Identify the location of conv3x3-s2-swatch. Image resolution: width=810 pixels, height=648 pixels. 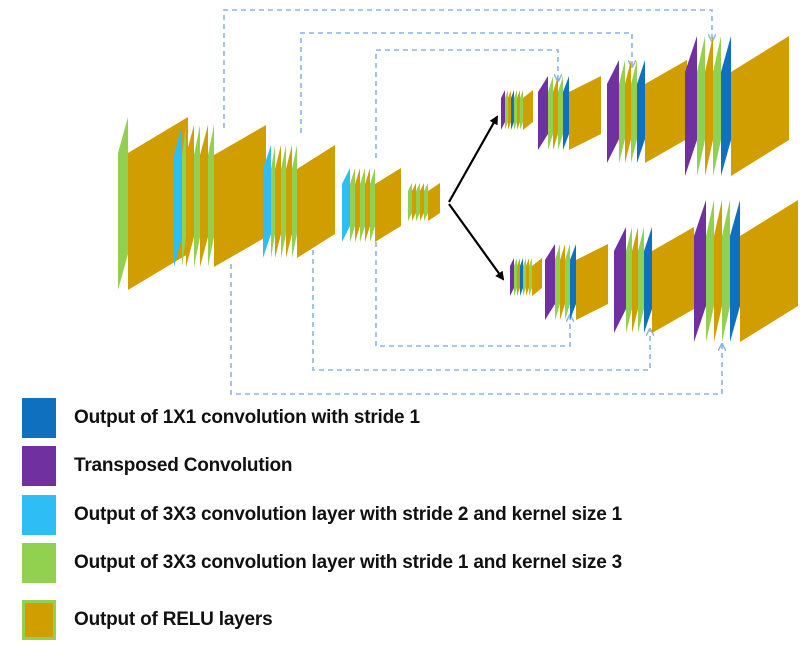
(39, 515).